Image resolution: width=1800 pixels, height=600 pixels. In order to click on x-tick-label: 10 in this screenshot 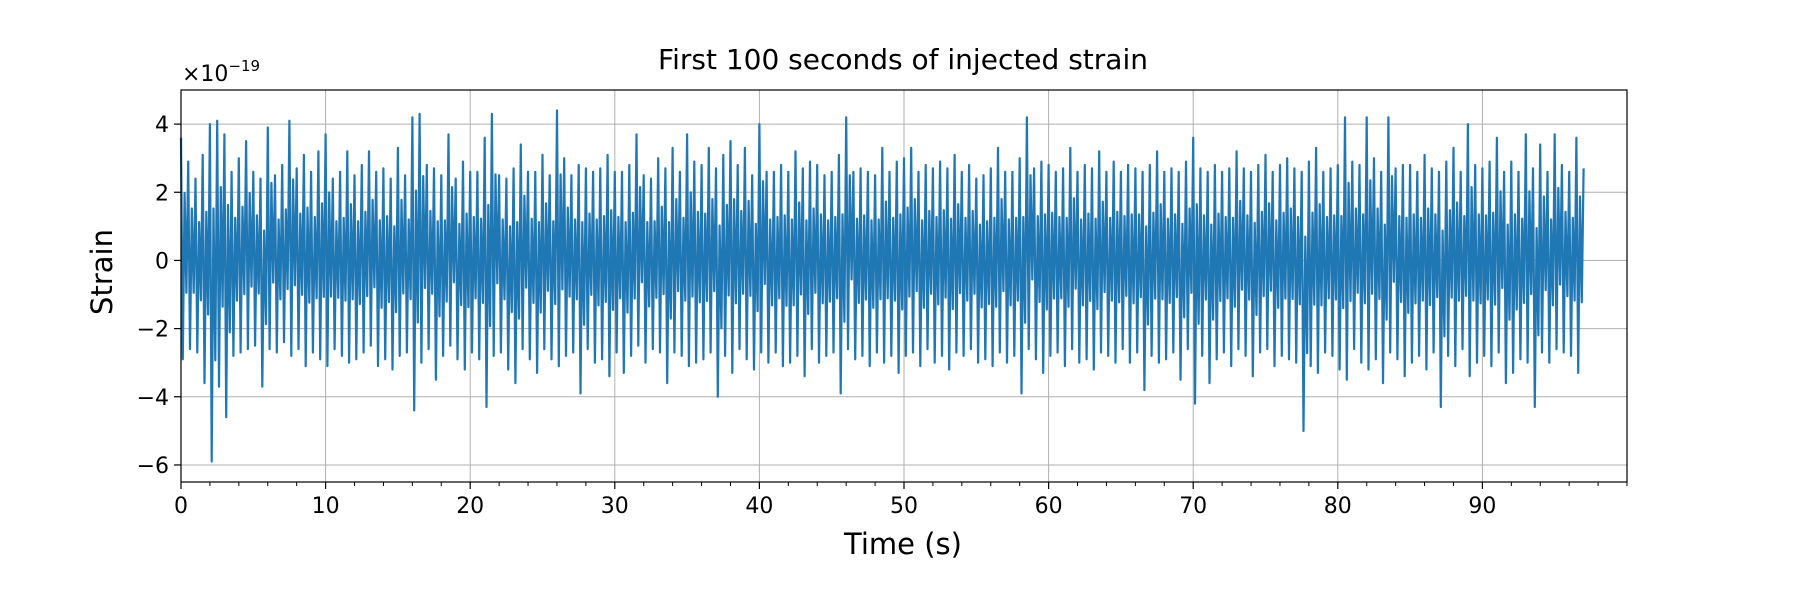, I will do `click(326, 506)`.